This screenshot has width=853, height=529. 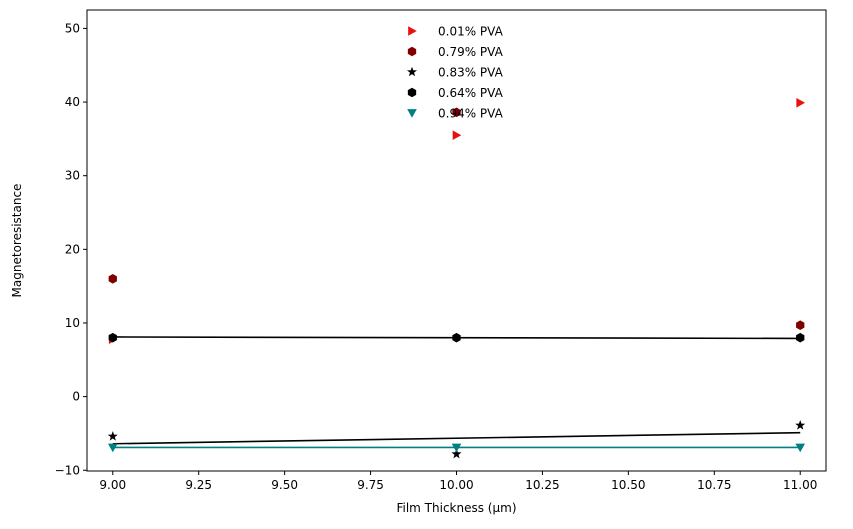 What do you see at coordinates (370, 485) in the screenshot?
I see `x-tick-label: 9.75` at bounding box center [370, 485].